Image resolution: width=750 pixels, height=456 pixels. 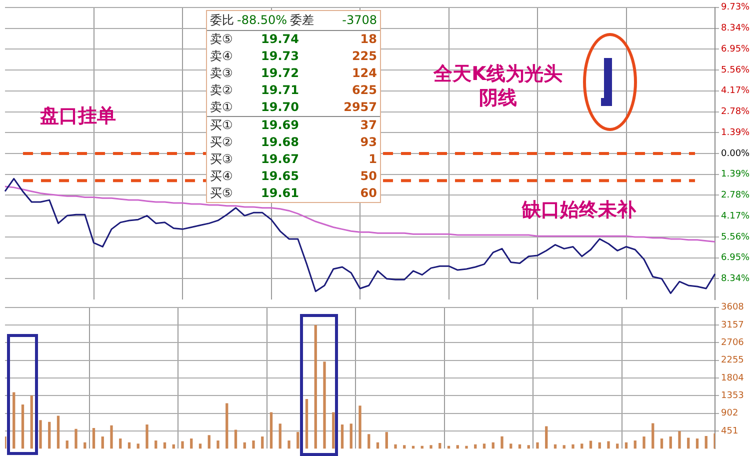 I want to click on y-tick-label: 9.73%, so click(x=735, y=7).